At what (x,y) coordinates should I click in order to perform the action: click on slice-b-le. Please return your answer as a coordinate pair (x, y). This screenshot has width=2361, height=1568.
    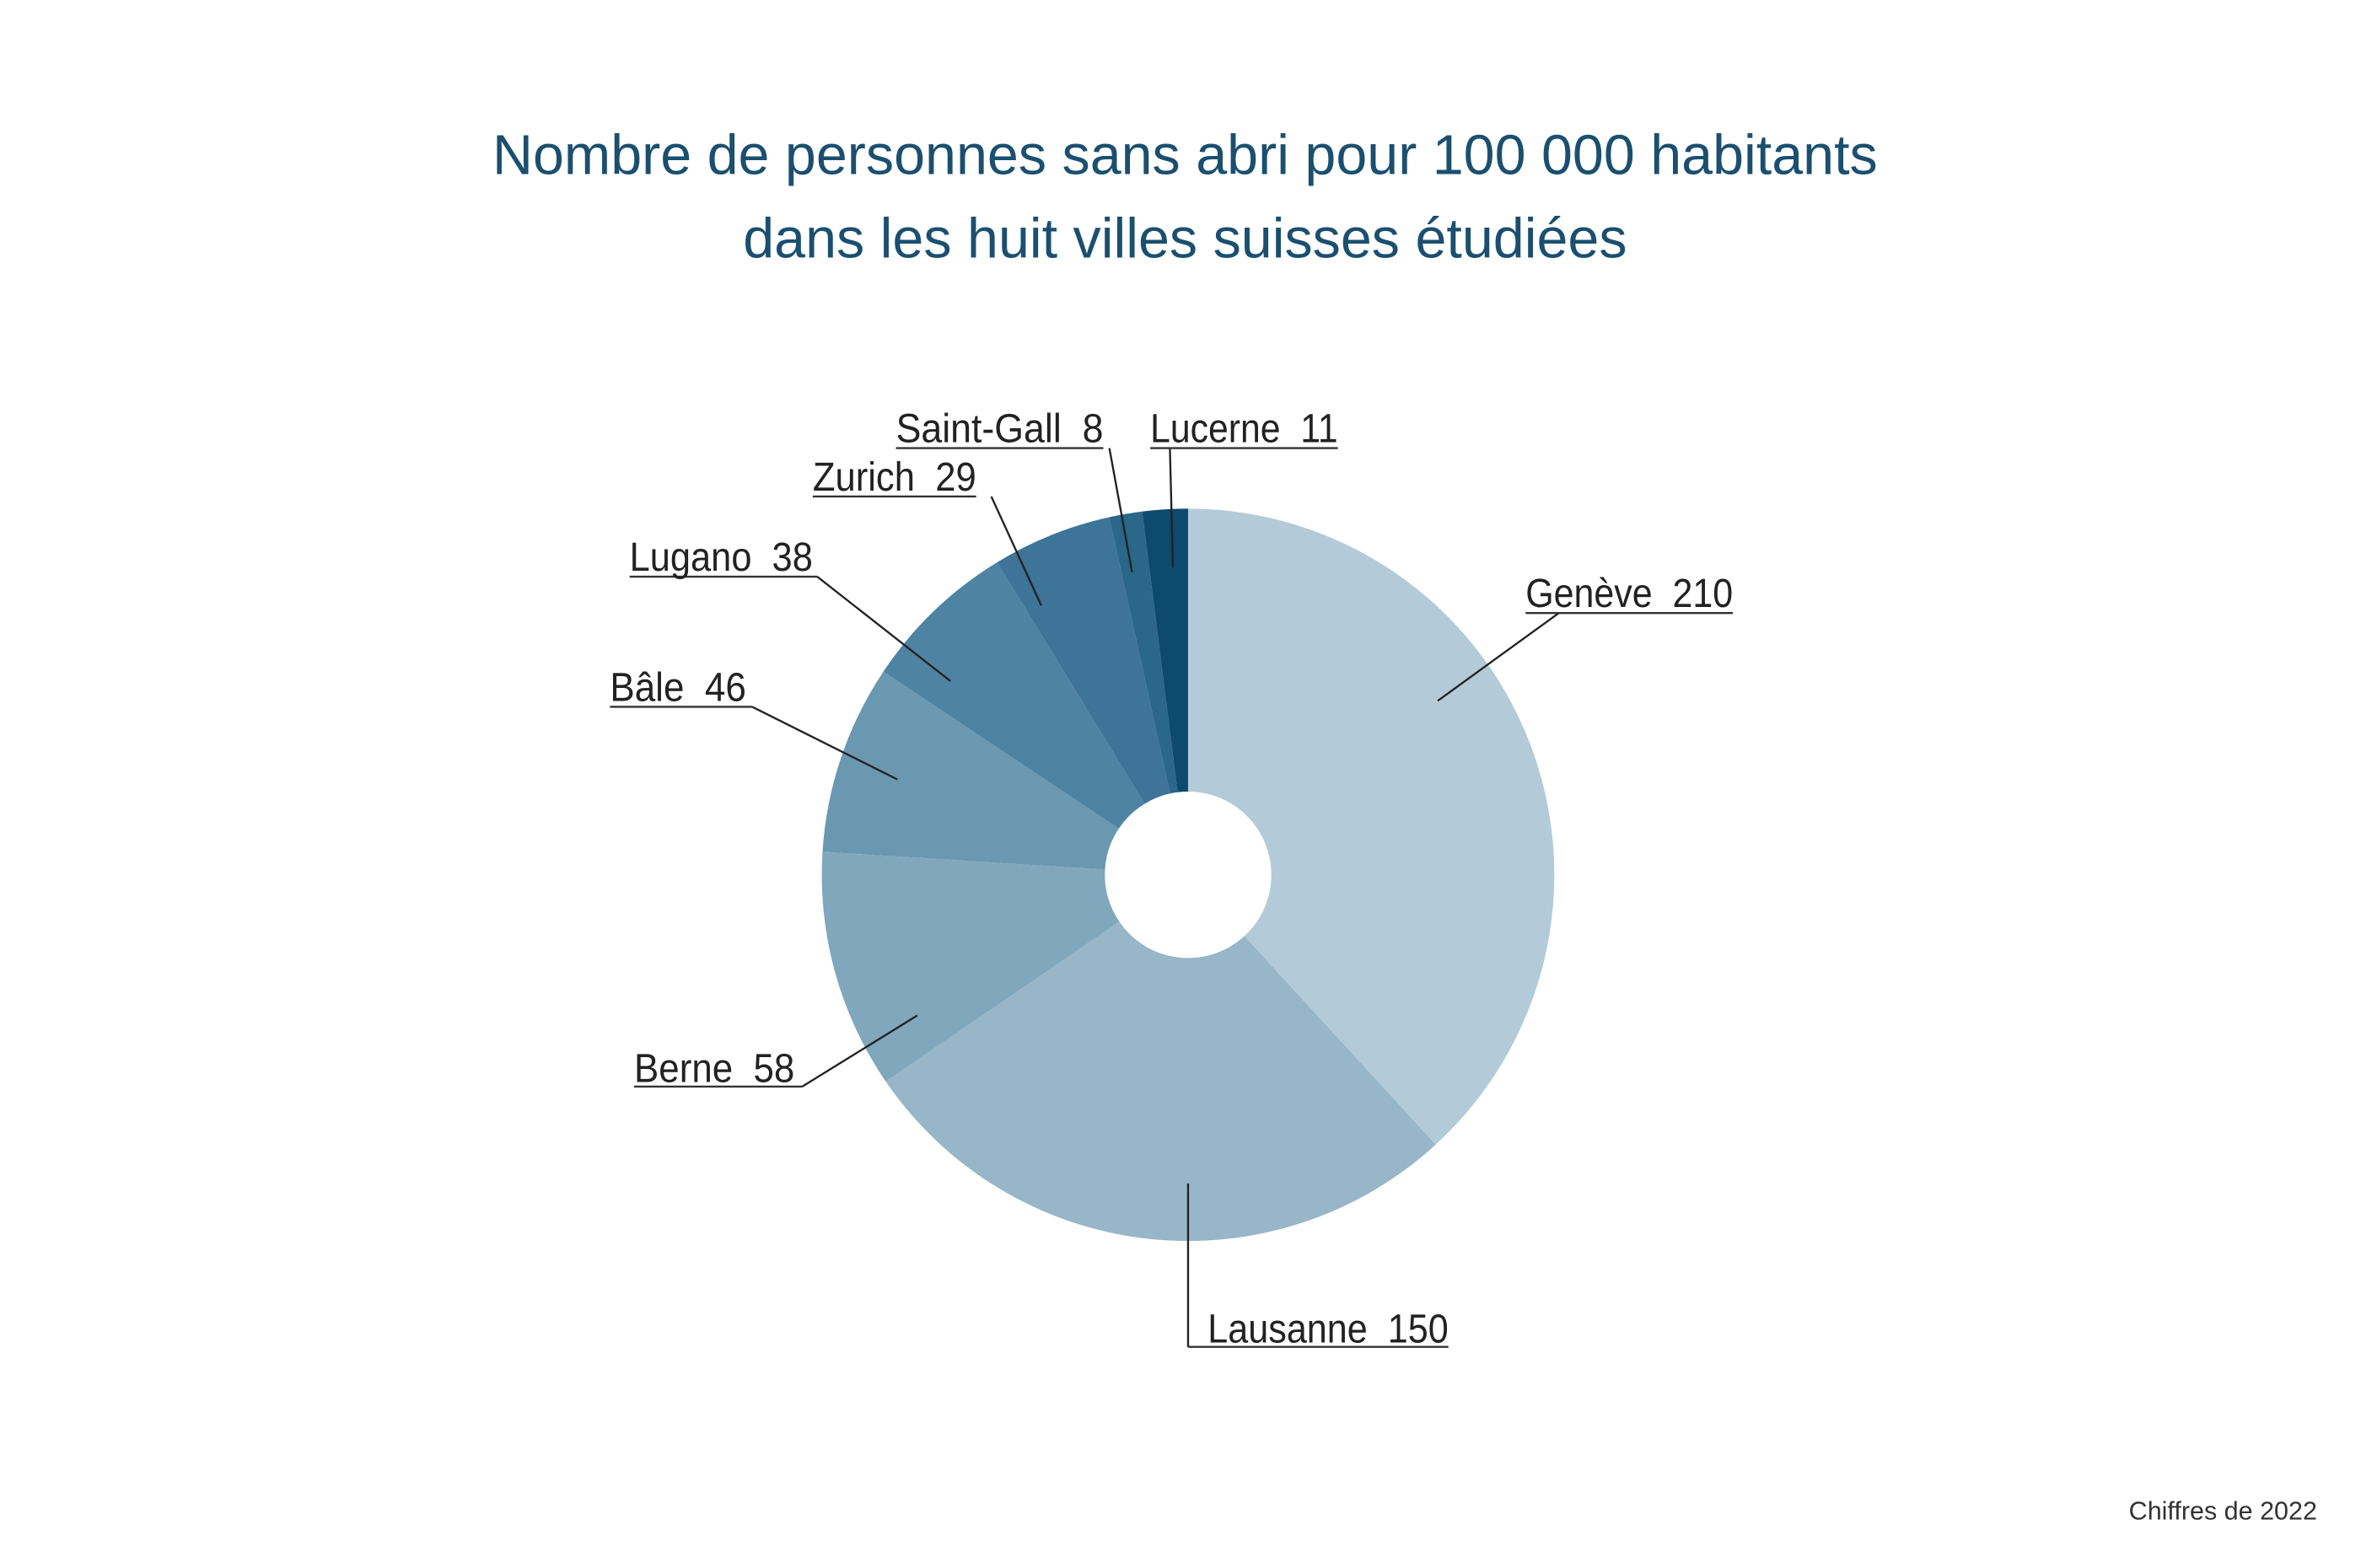
    Looking at the image, I should click on (970, 771).